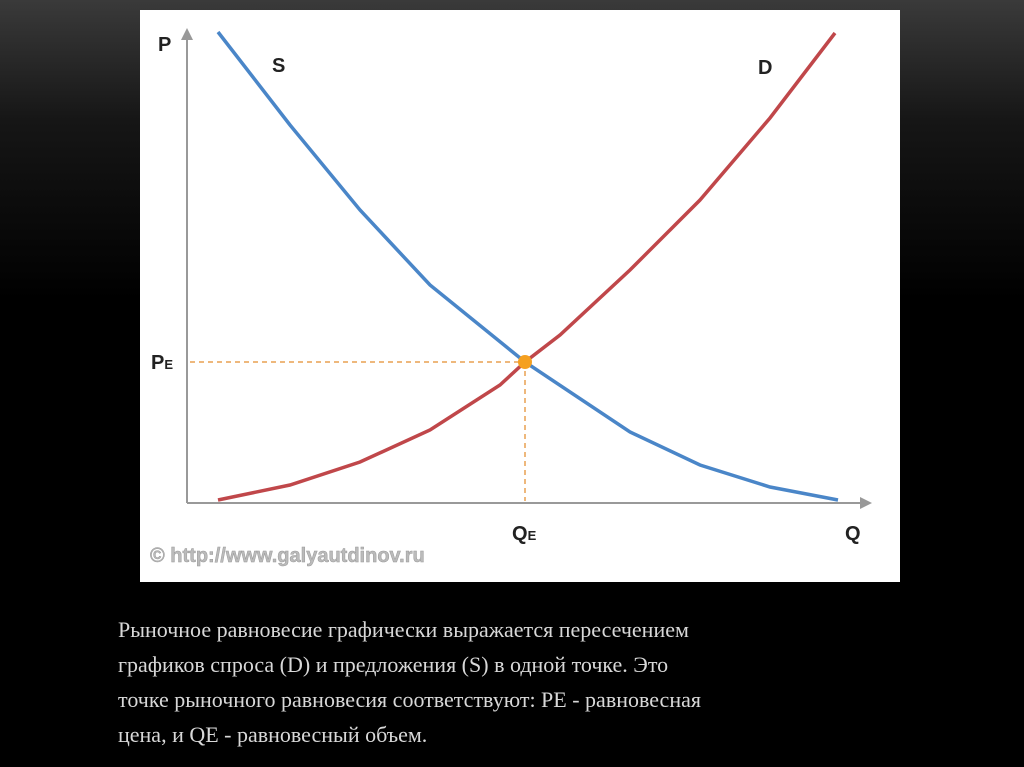  I want to click on curve-label-d: D, so click(765, 68).